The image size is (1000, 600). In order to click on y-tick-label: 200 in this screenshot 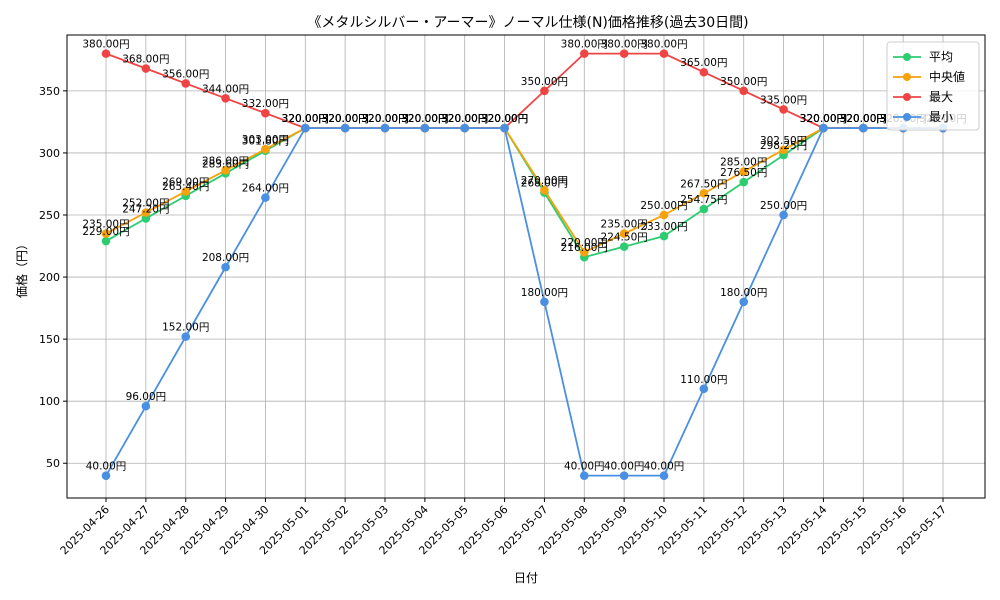, I will do `click(49, 277)`.